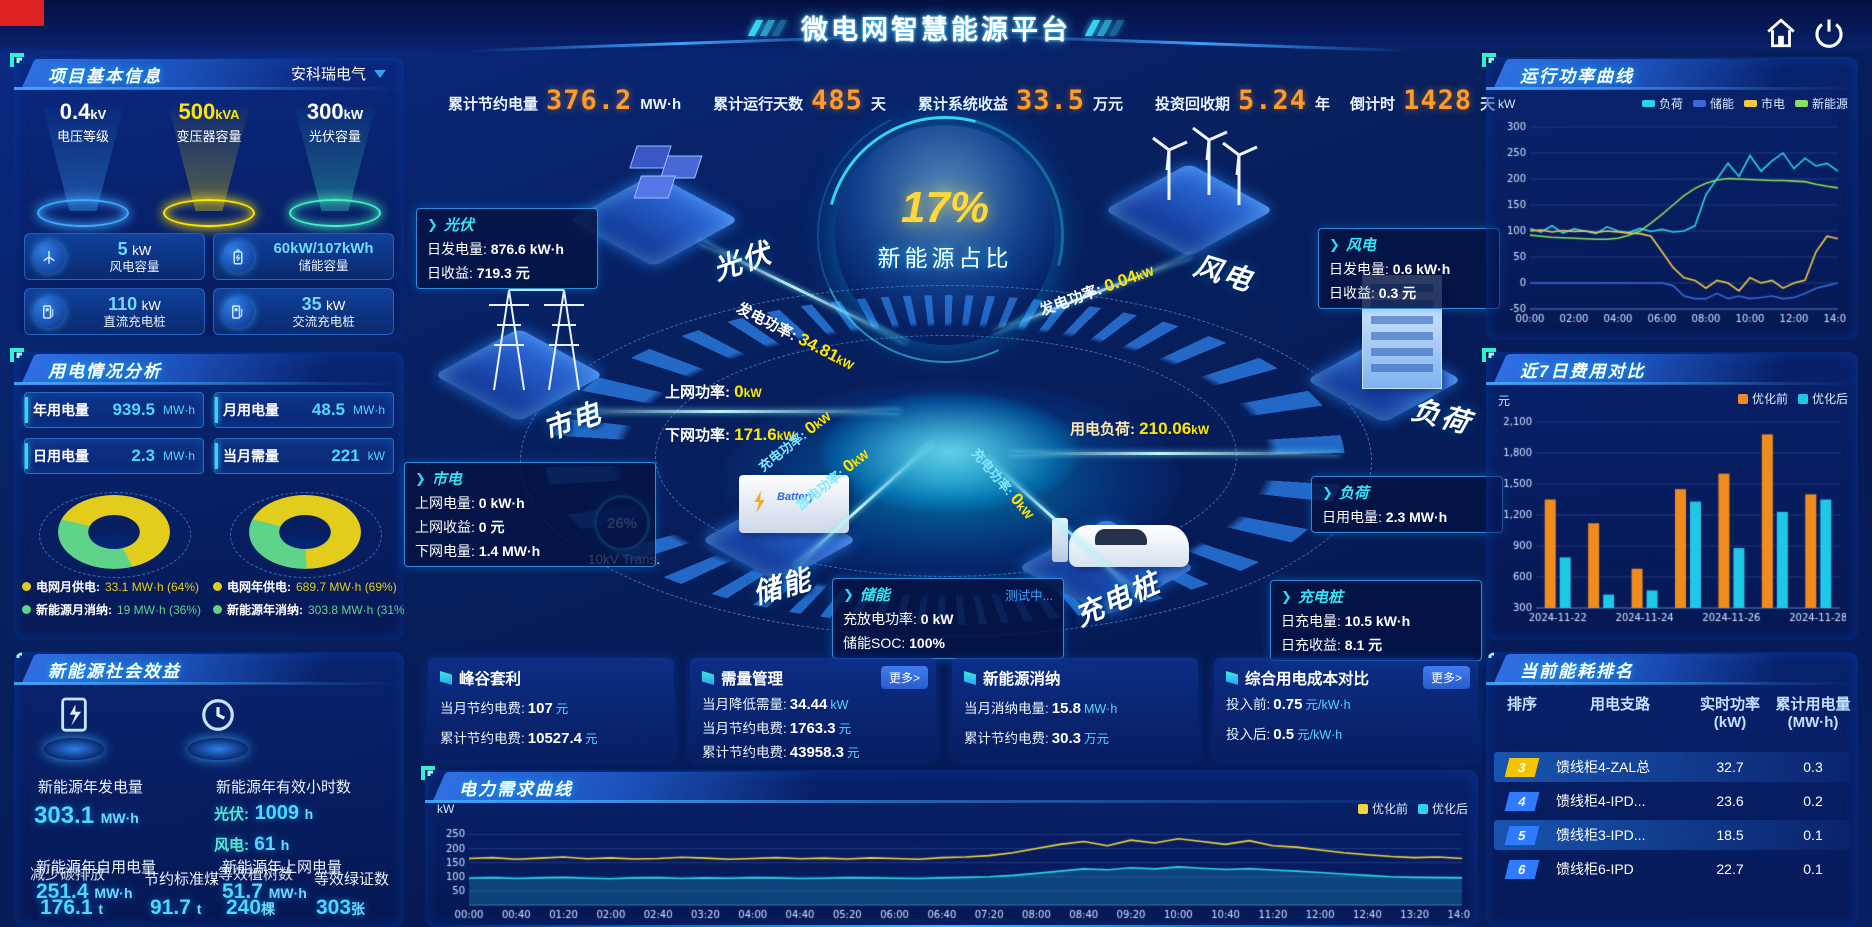 This screenshot has height=927, width=1872. I want to click on trees-label: 等效植树数, so click(256, 874).